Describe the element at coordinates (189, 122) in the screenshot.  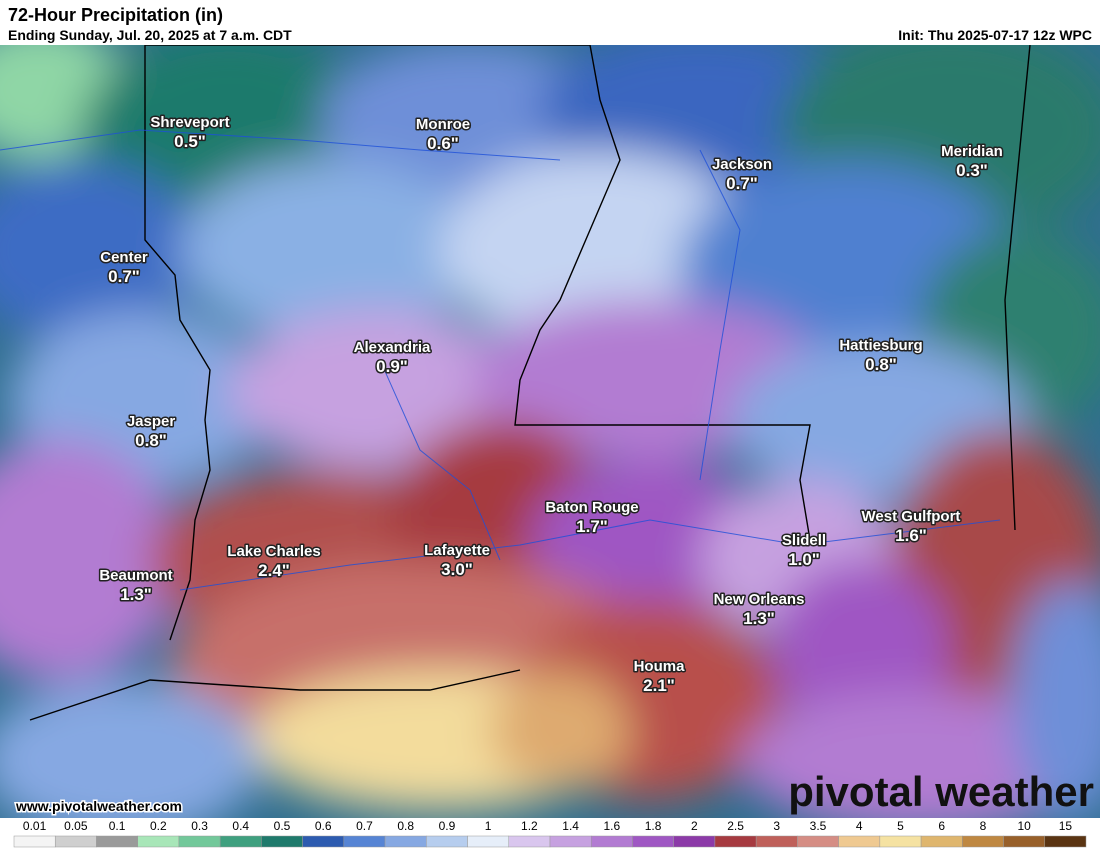
I see `city-name: Shreveport` at that location.